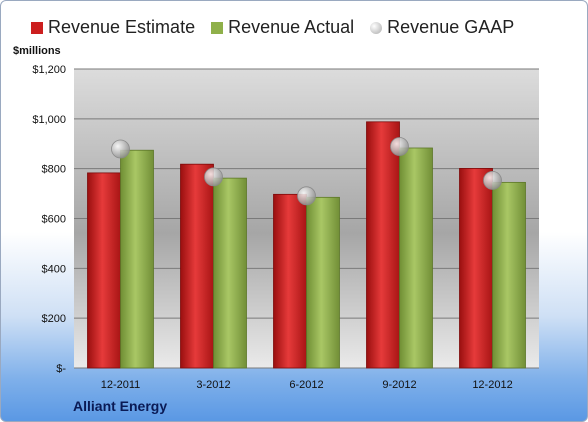 Image resolution: width=588 pixels, height=422 pixels. I want to click on y-axis-unit-label: $millions, so click(37, 51).